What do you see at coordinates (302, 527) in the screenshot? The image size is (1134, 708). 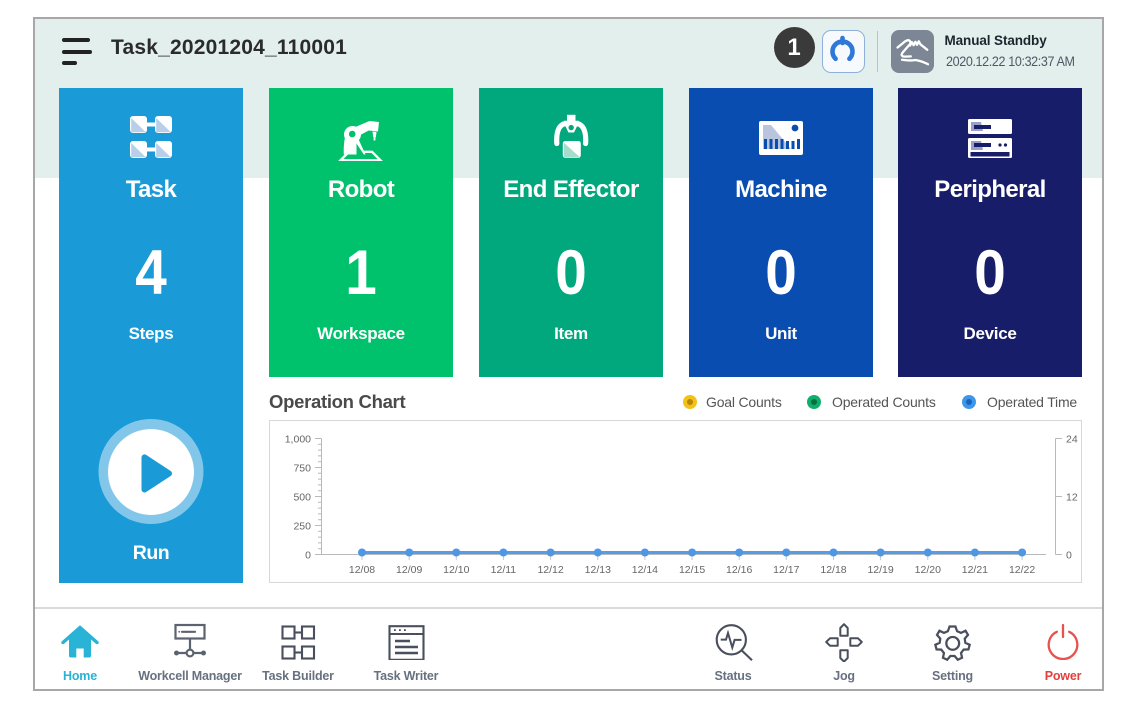 I see `svg-text: 250` at bounding box center [302, 527].